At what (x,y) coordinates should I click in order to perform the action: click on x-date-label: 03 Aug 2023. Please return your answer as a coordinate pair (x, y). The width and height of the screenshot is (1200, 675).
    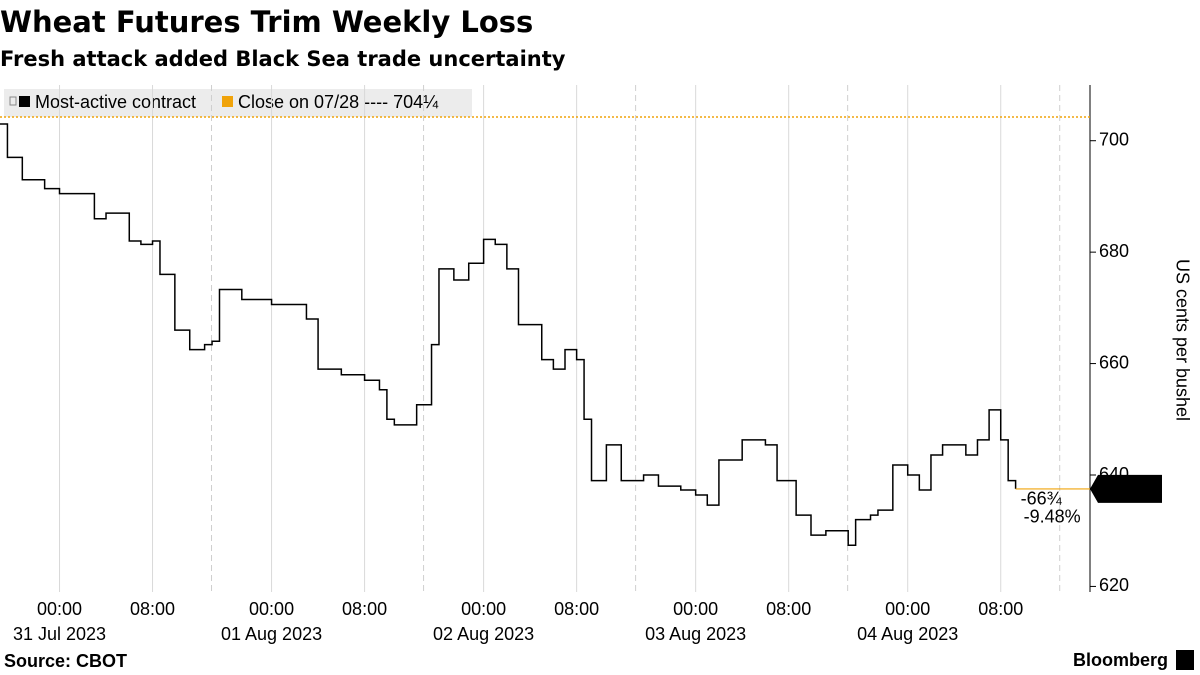
    Looking at the image, I should click on (695, 634).